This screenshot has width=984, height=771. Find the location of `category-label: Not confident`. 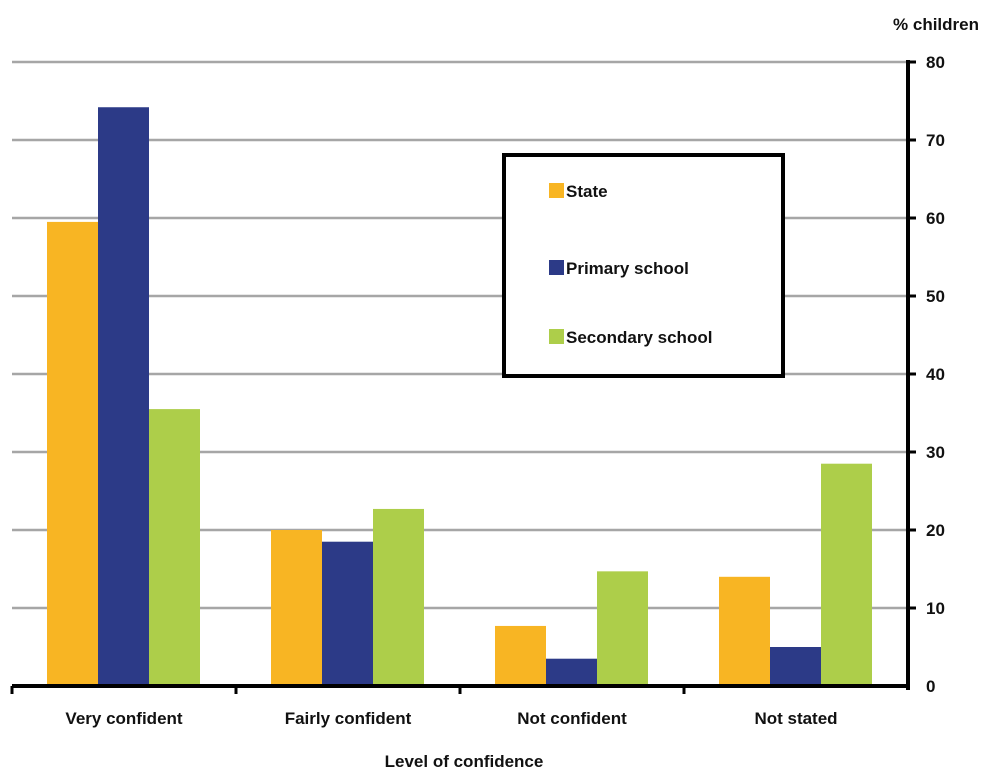

category-label: Not confident is located at coordinates (572, 718).